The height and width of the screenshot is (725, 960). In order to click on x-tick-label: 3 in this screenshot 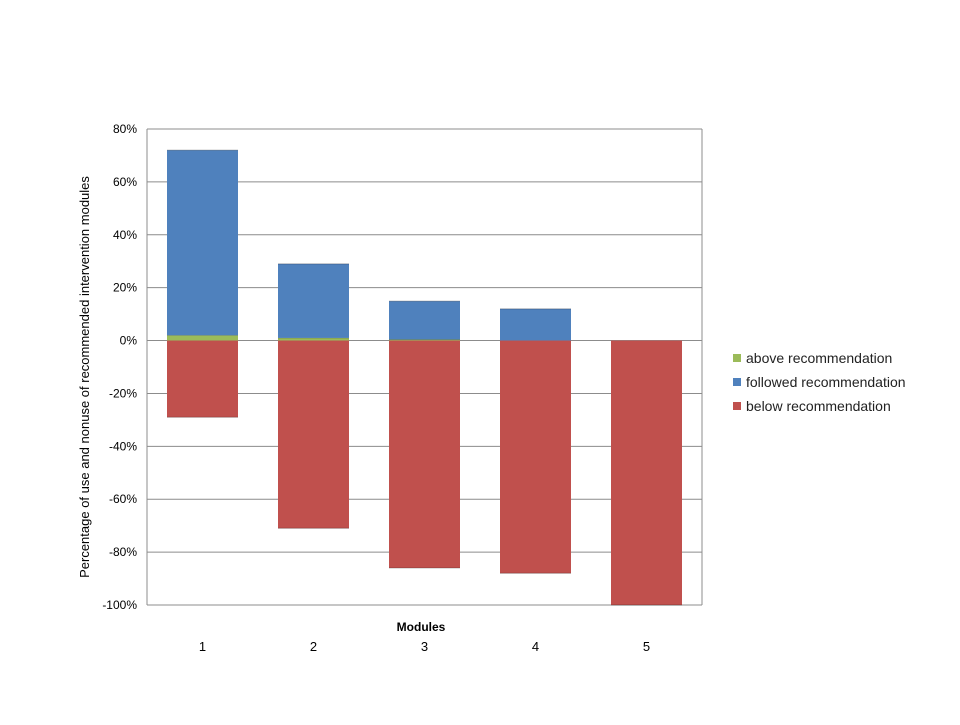, I will do `click(424, 646)`.